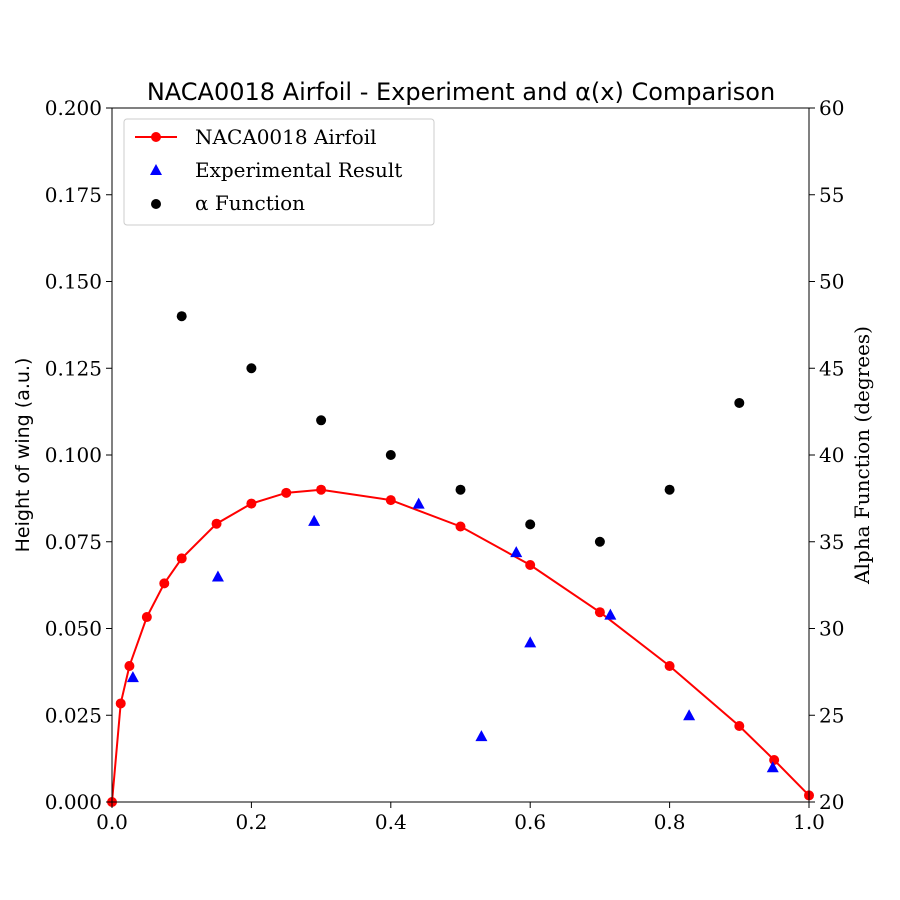 The width and height of the screenshot is (900, 900). Describe the element at coordinates (156, 169) in the screenshot. I see `legend-triangle-marker` at that location.